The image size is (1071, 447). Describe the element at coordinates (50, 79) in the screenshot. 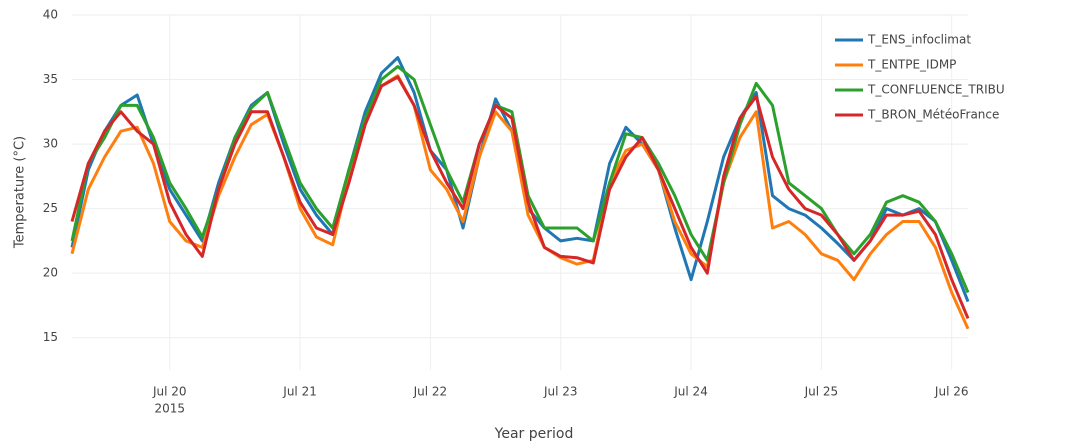

I see `y-tick-label: 35` at that location.